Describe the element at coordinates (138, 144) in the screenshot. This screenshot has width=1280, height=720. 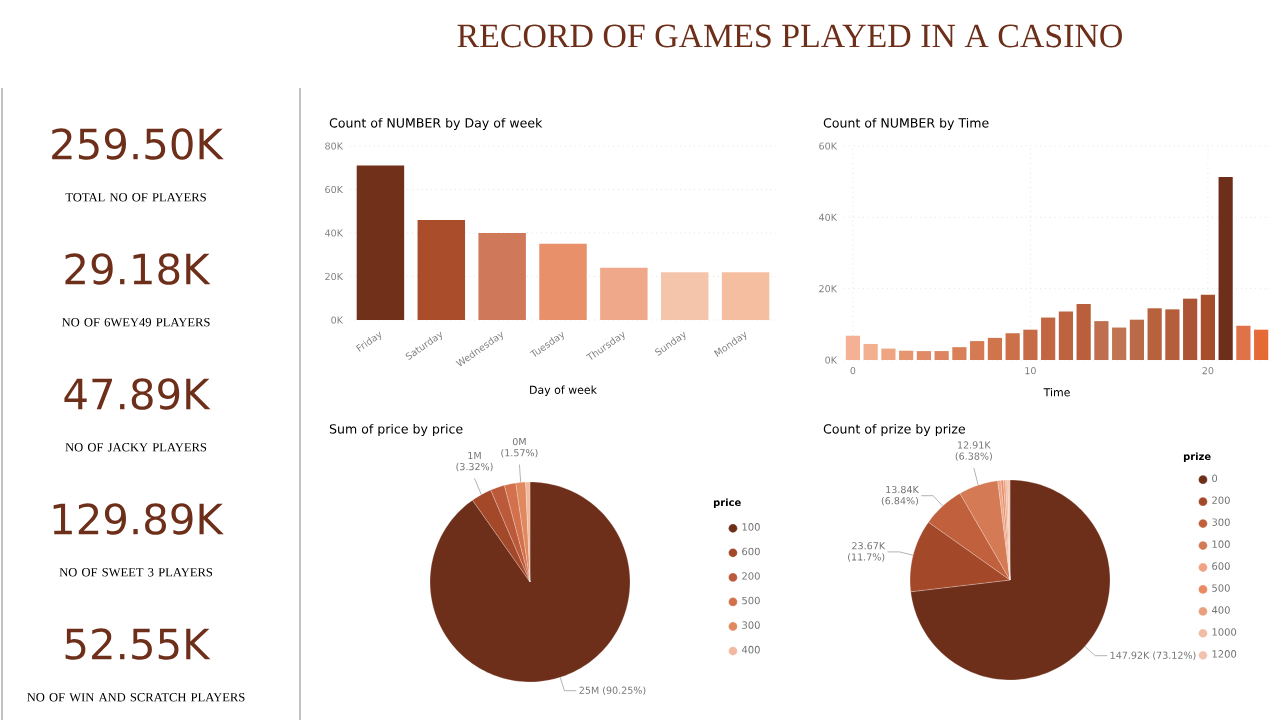
I see `text: 259.50K` at that location.